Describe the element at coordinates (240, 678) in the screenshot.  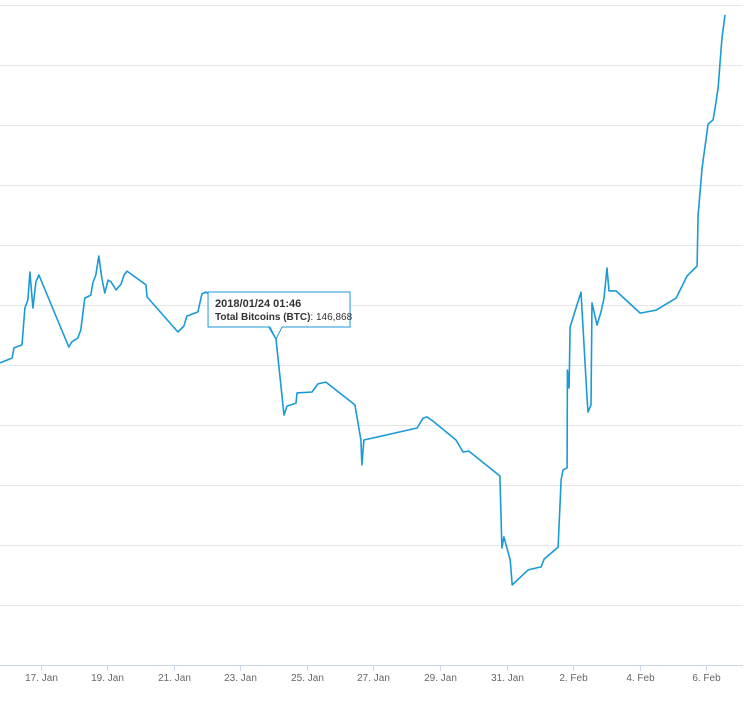
I see `x-tick-label: 23. Jan` at that location.